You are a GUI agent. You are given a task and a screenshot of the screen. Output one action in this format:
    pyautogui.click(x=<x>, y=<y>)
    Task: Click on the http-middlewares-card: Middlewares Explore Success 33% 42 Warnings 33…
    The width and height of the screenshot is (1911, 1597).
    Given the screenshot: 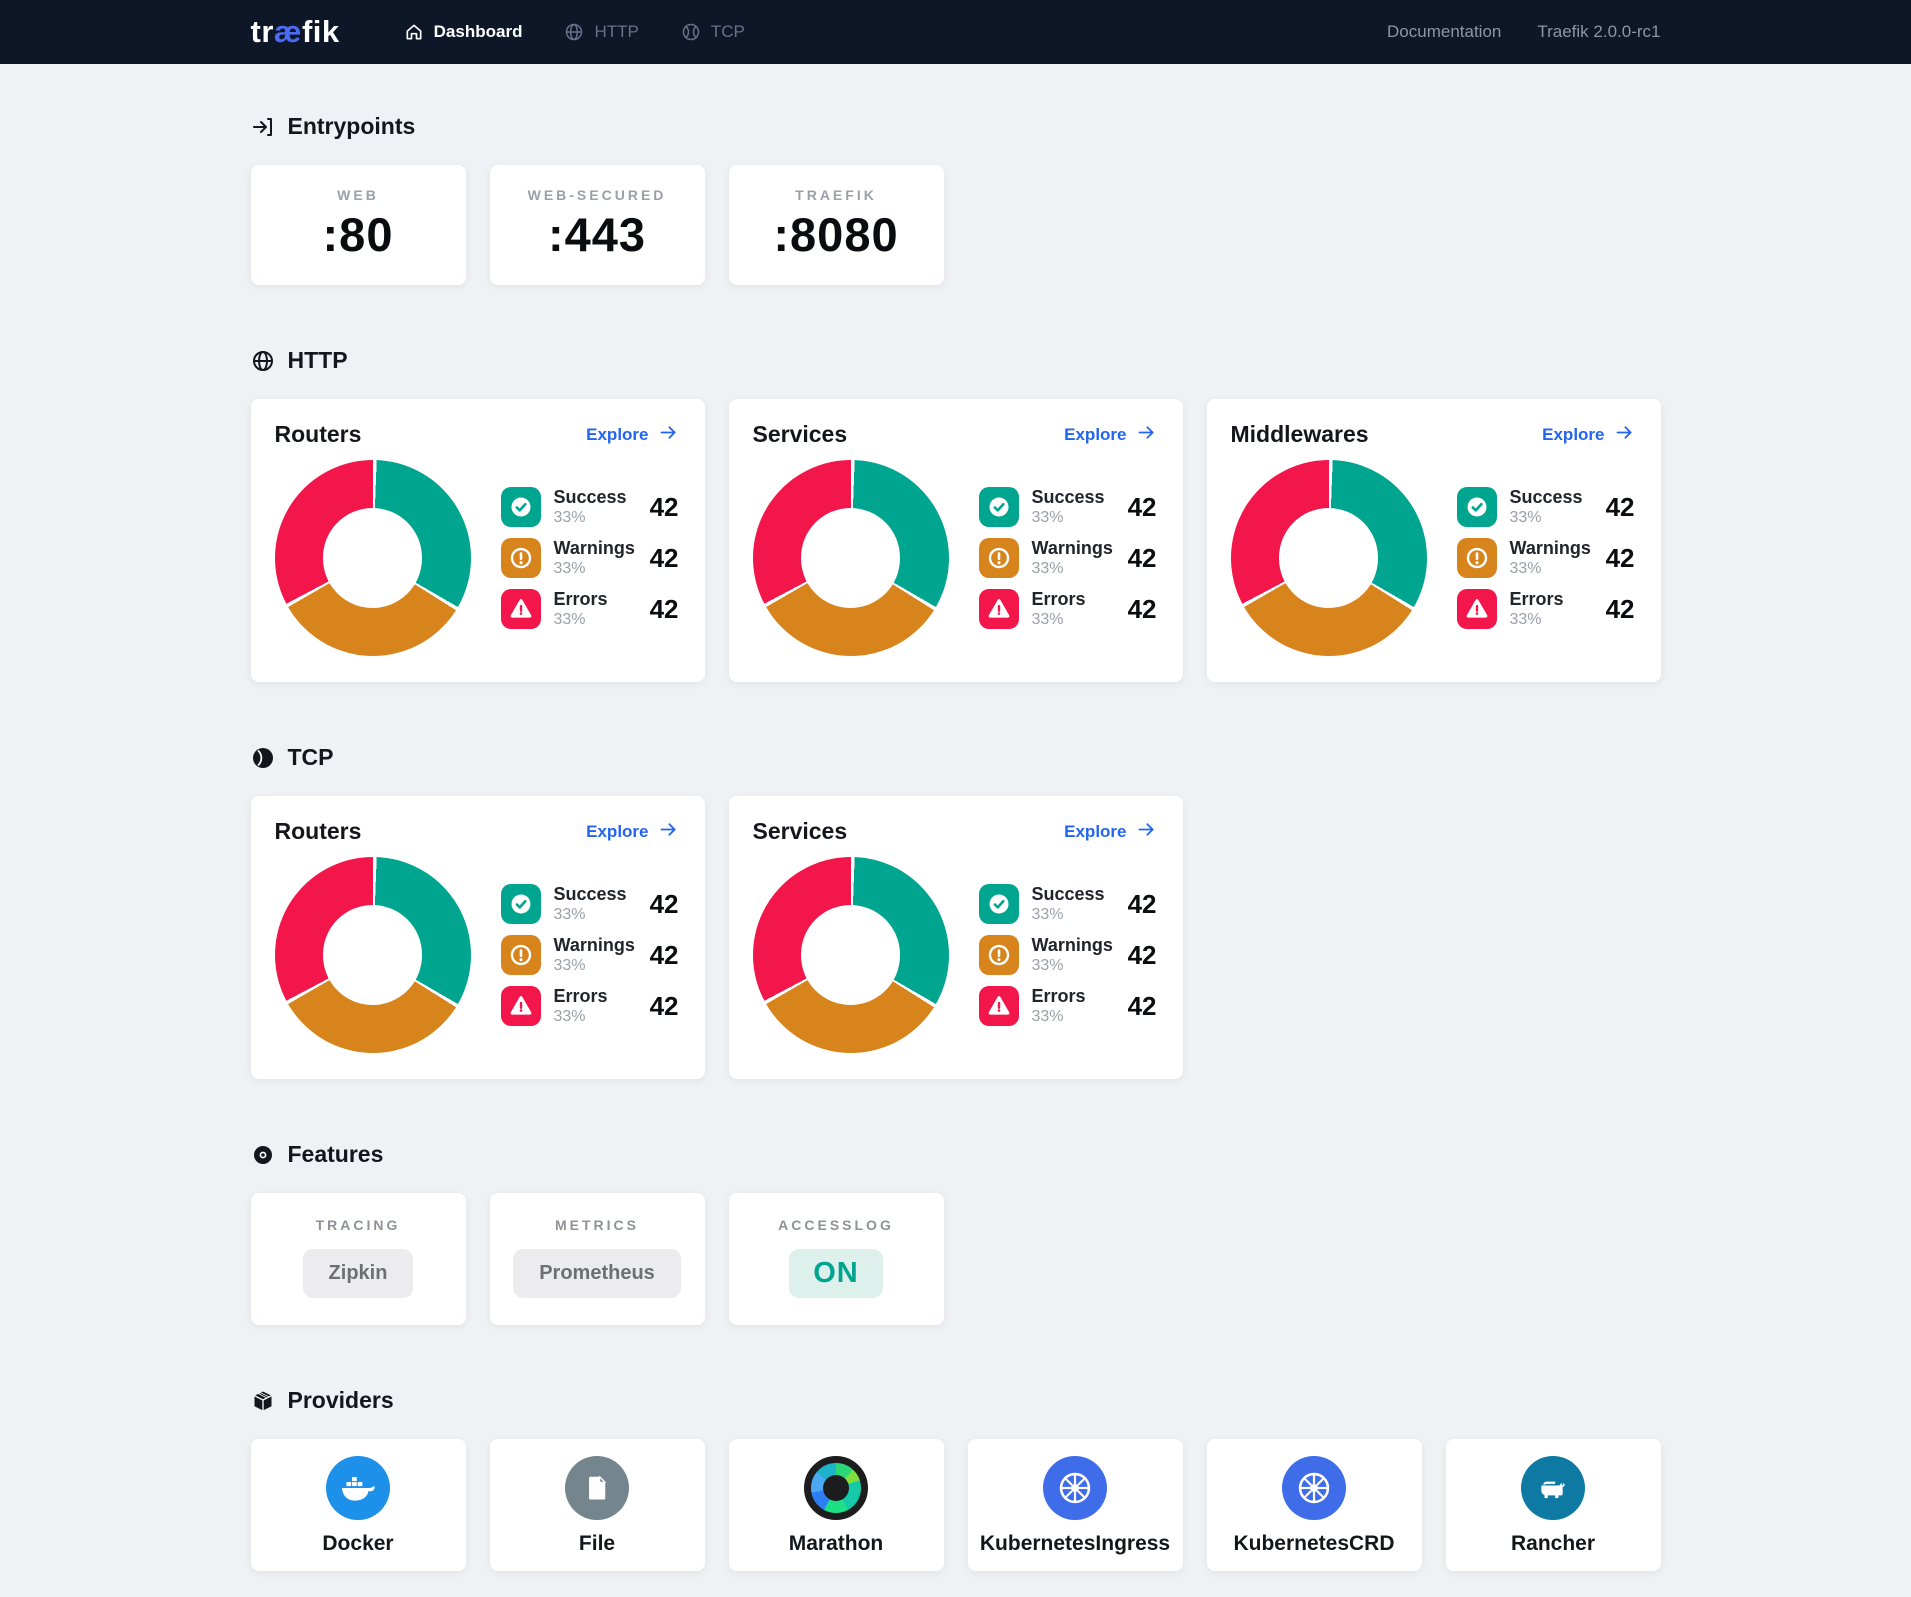 What is the action you would take?
    pyautogui.click(x=1433, y=540)
    